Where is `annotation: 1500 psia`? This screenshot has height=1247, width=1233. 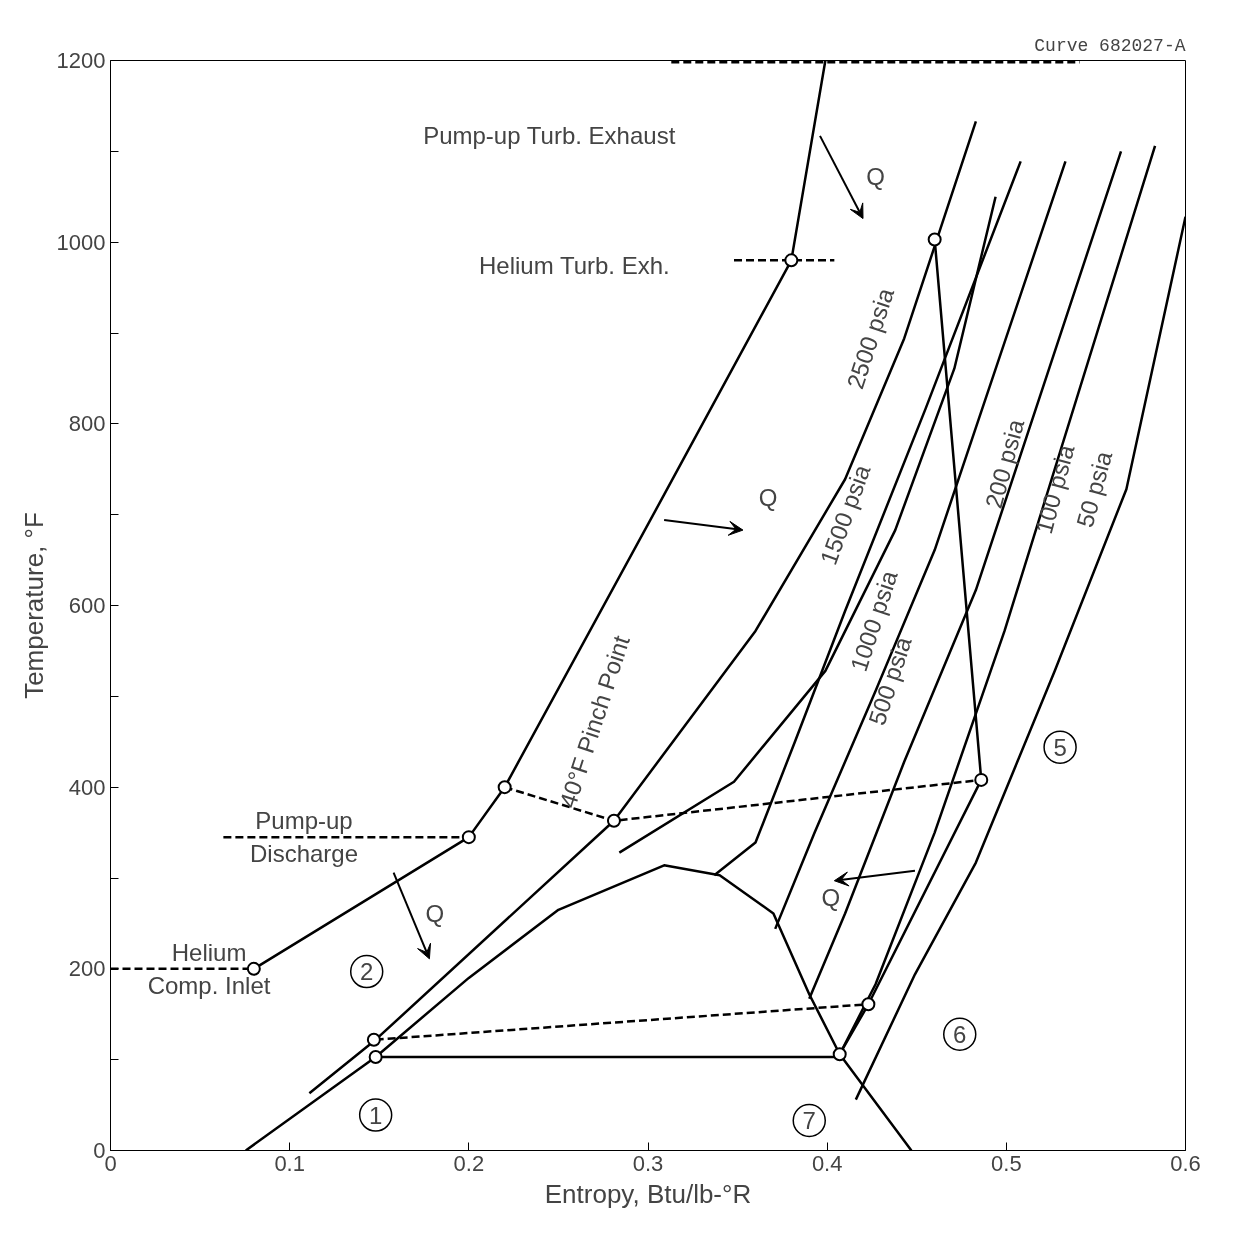 annotation: 1500 psia is located at coordinates (845, 514).